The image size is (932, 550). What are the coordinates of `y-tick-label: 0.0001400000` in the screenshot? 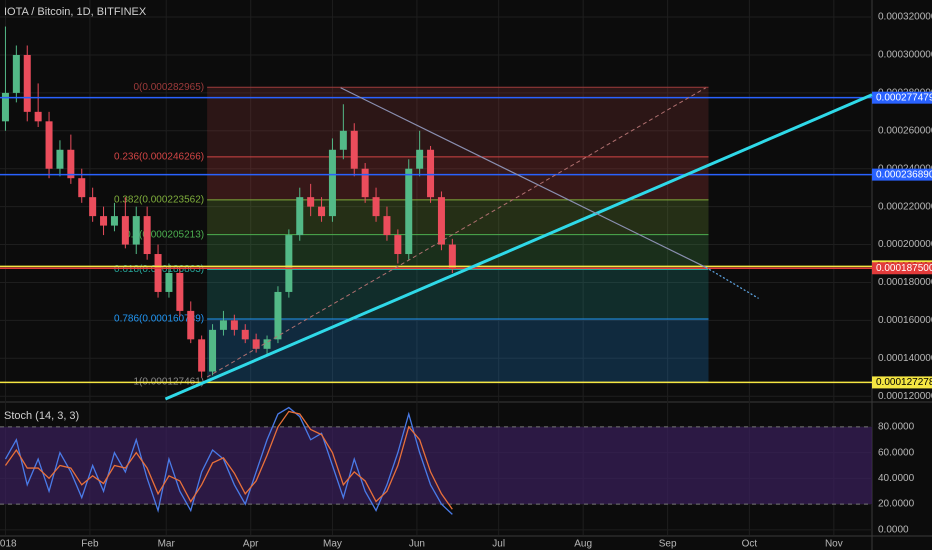 It's located at (905, 358).